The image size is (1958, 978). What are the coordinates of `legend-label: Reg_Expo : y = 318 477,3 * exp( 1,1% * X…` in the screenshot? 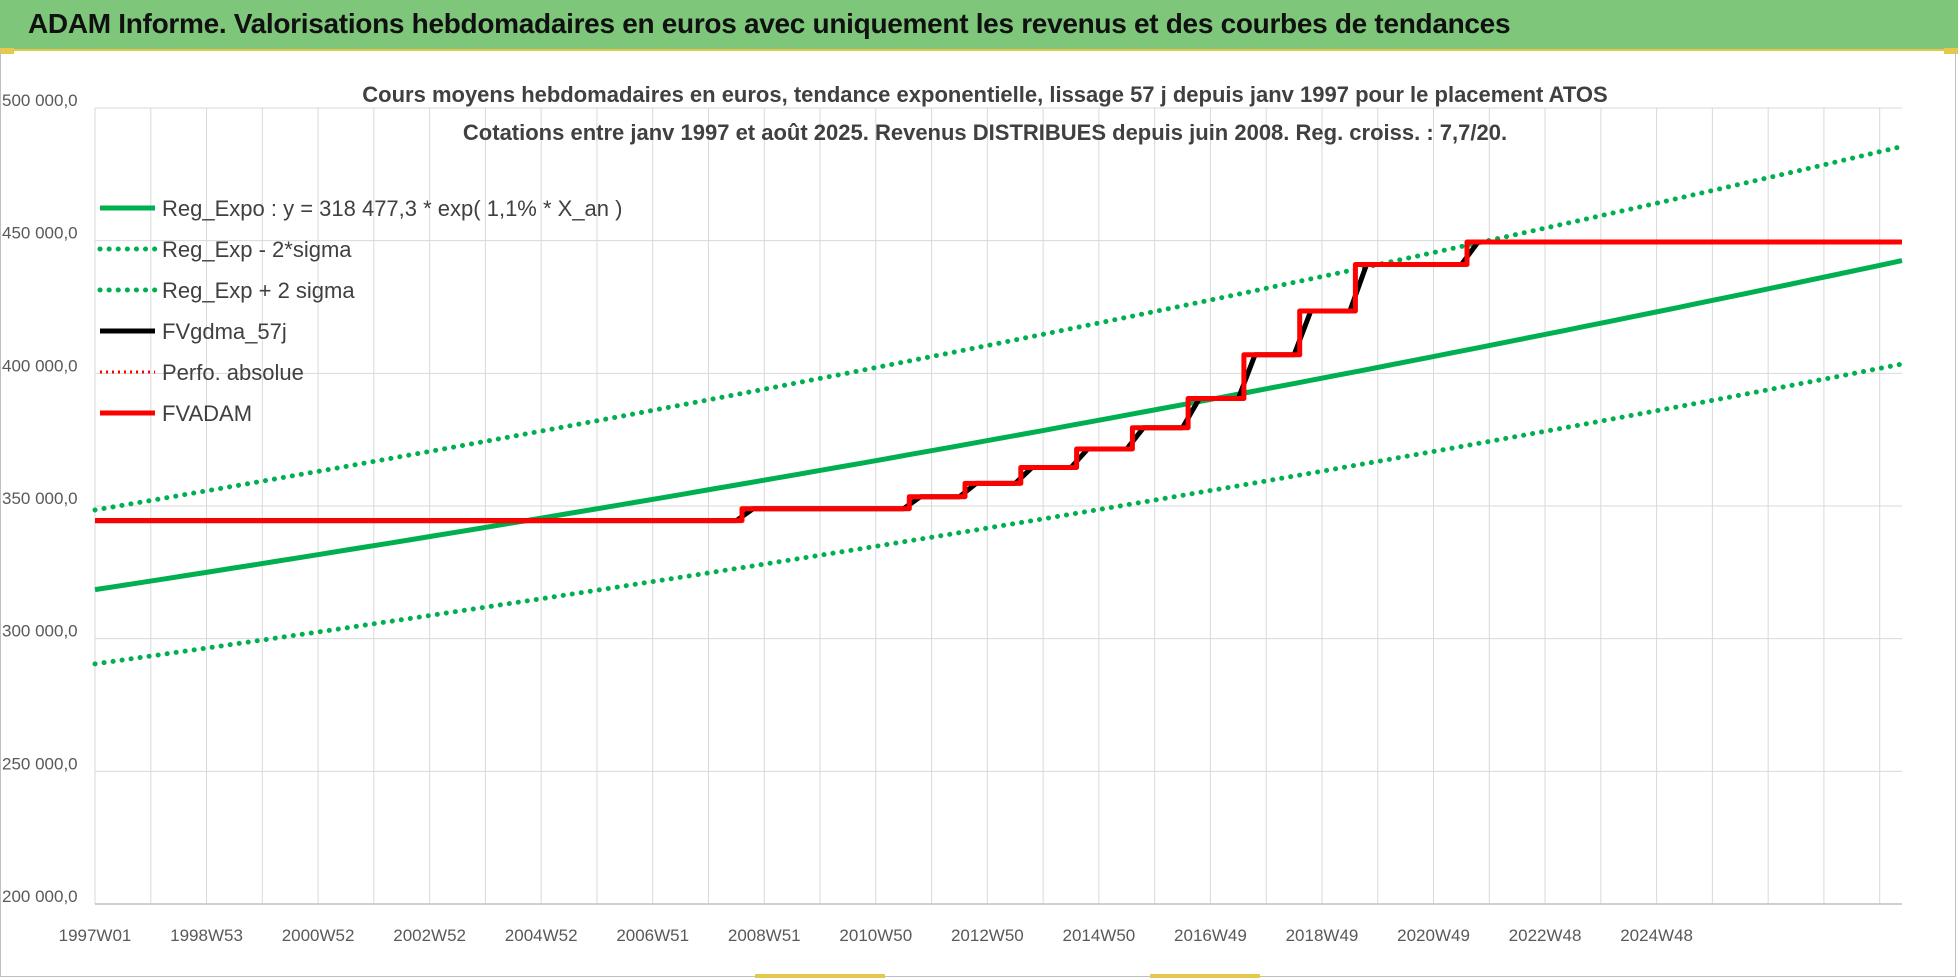 It's located at (392, 208).